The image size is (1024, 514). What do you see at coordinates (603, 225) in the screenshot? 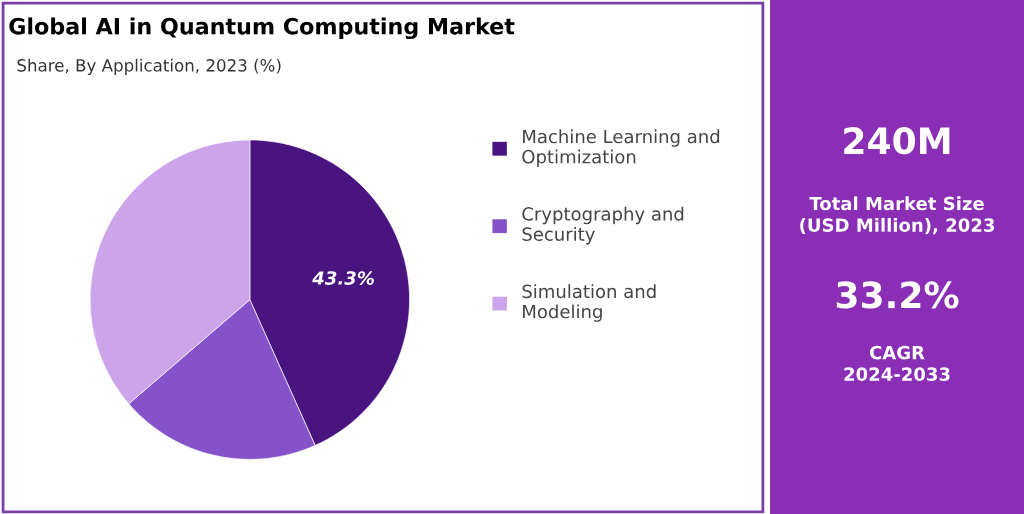
I see `legend-label: Cryptography and Security` at bounding box center [603, 225].